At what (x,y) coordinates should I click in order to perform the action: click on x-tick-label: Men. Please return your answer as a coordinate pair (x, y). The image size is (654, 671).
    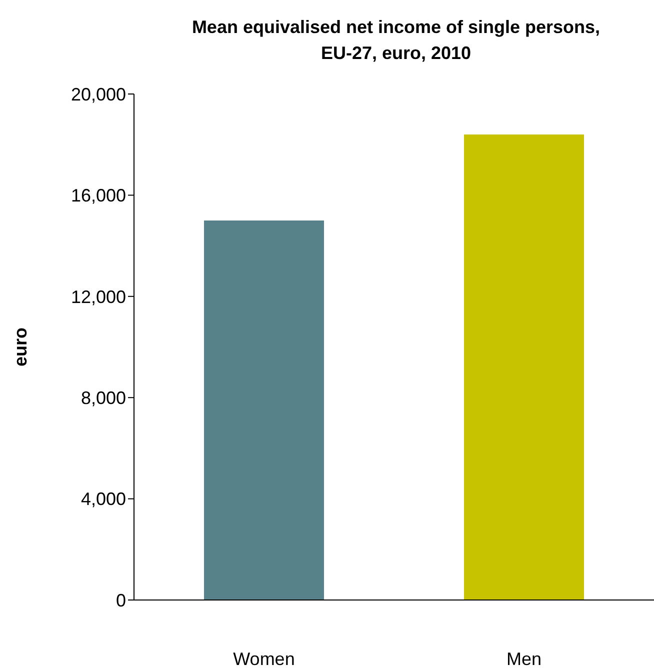
    Looking at the image, I should click on (524, 658).